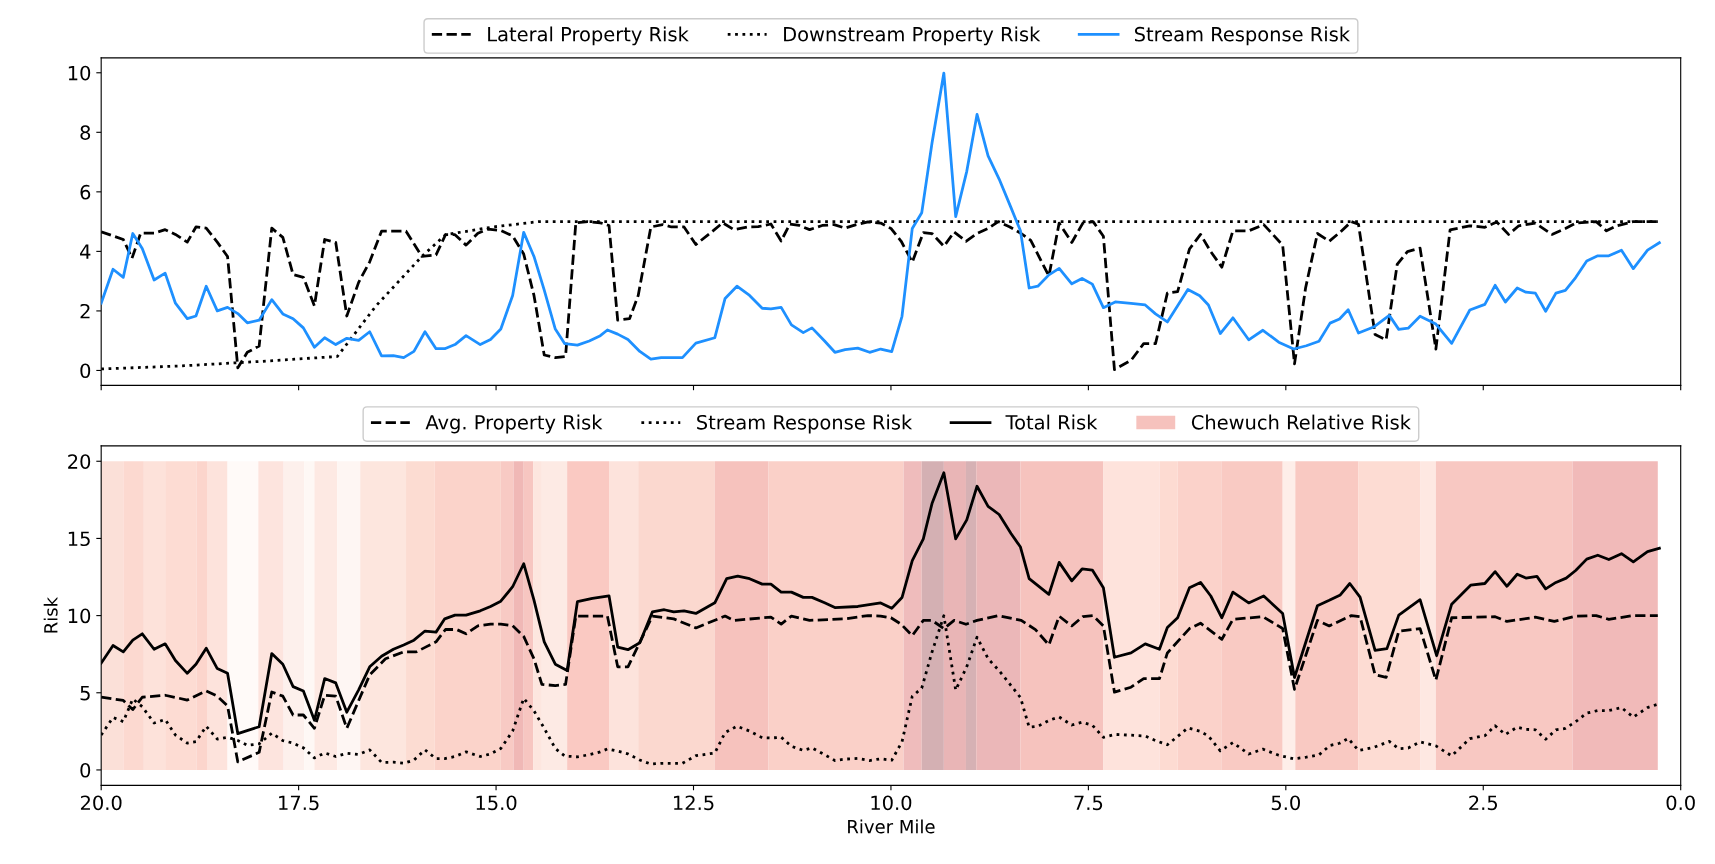 This screenshot has height=864, width=1715. What do you see at coordinates (85, 311) in the screenshot?
I see `y-tick-label: 2` at bounding box center [85, 311].